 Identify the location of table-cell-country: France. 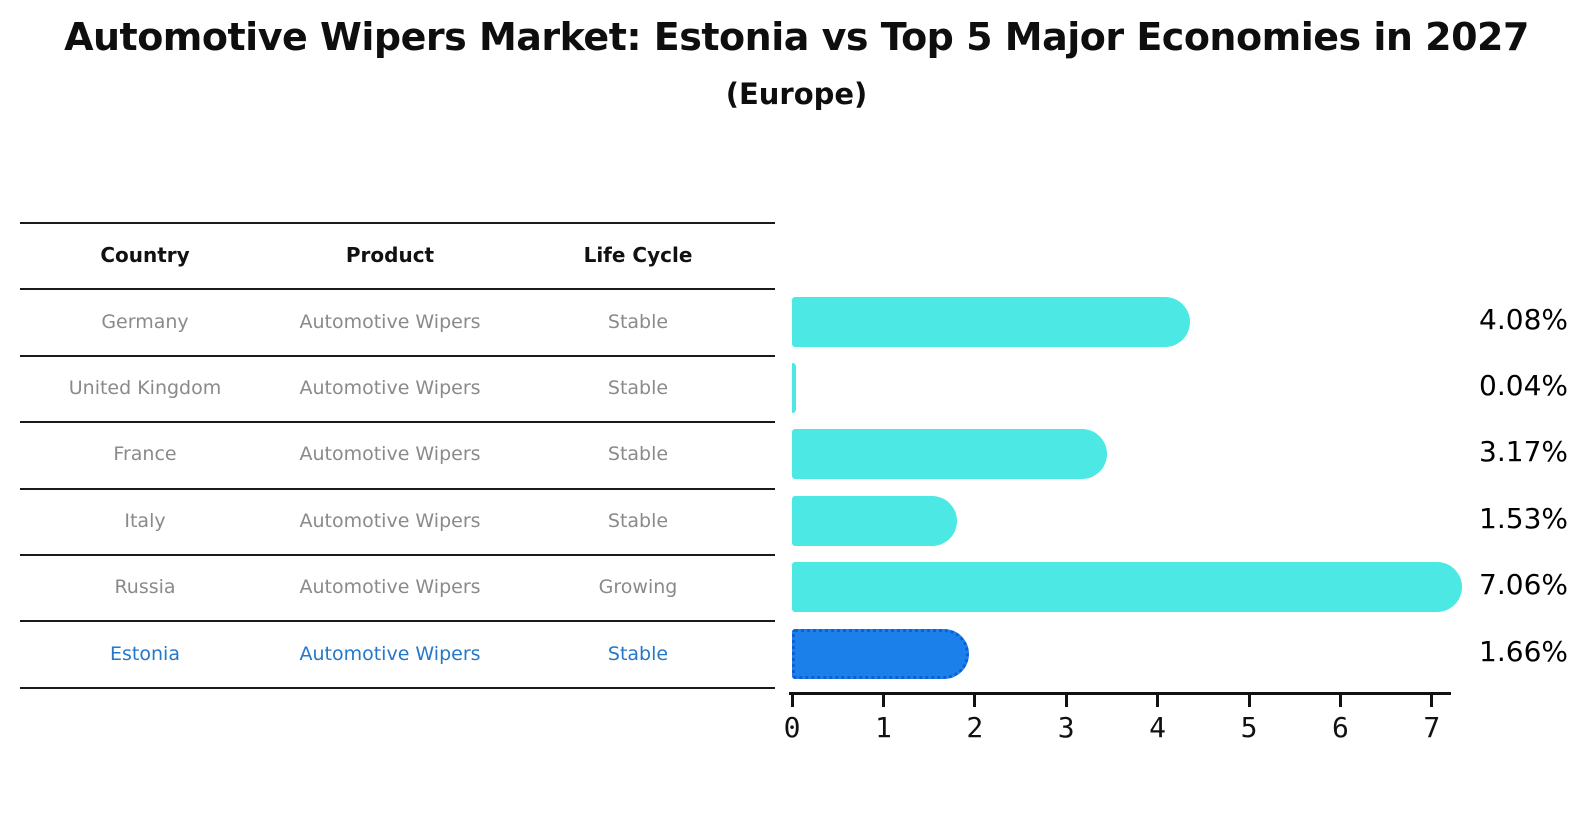
(145, 454).